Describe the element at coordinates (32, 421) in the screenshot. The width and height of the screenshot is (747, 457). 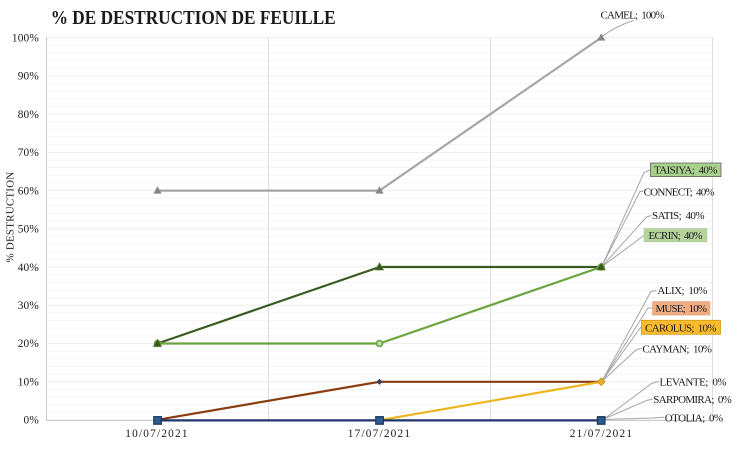
I see `svg-text: 0%` at that location.